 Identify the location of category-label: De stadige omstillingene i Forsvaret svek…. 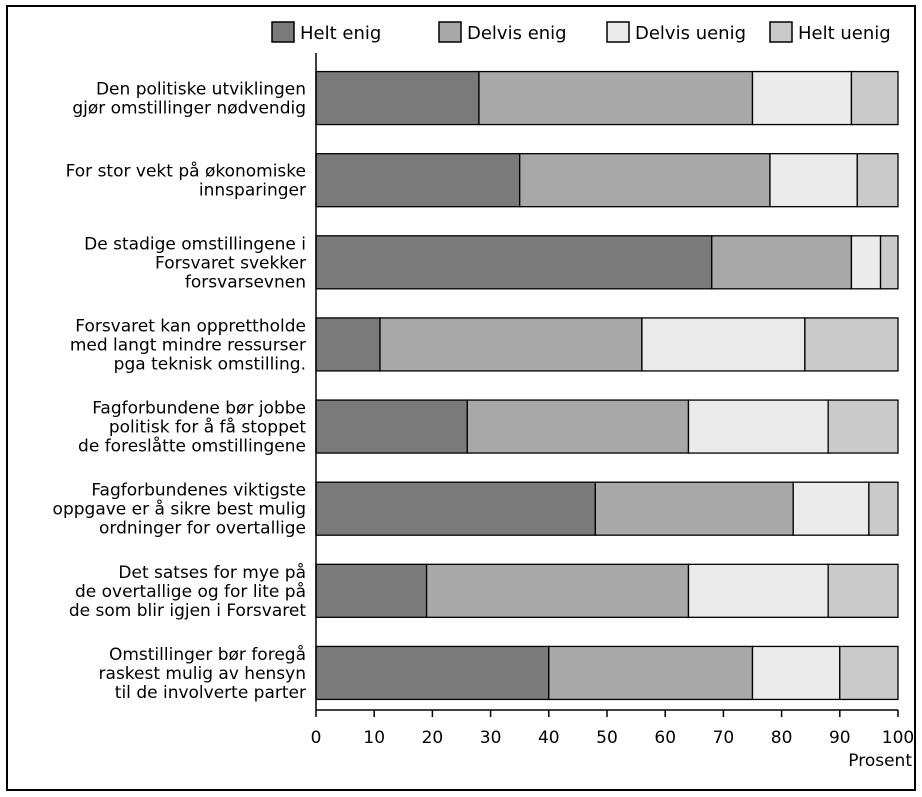
(195, 263).